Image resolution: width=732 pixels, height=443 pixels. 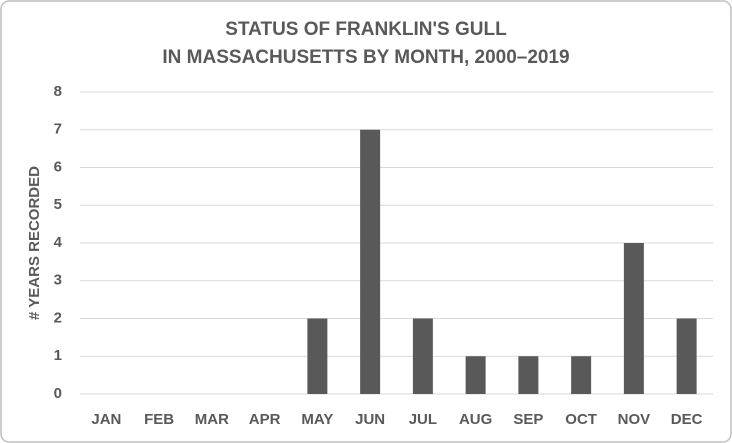 I want to click on x-tick-label: AUG, so click(x=475, y=419).